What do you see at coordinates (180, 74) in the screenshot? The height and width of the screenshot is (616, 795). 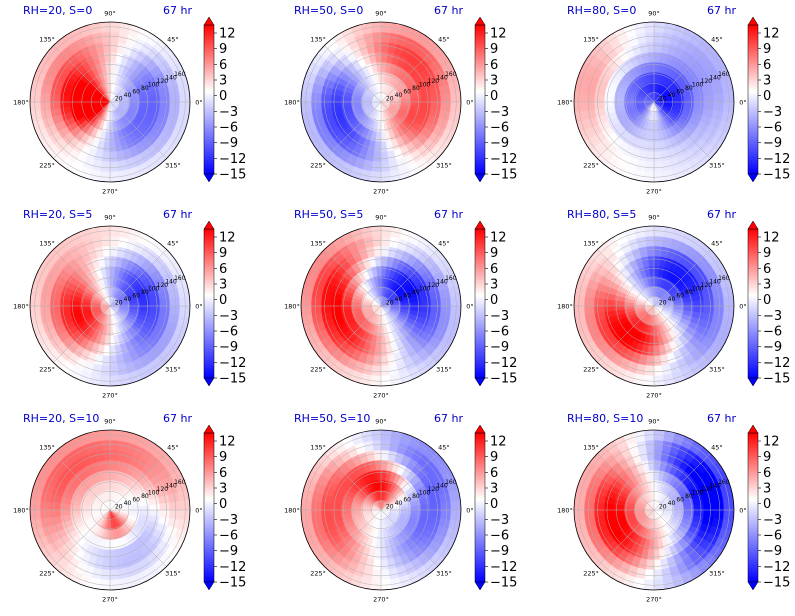 I see `radial-tick-label: 160` at bounding box center [180, 74].